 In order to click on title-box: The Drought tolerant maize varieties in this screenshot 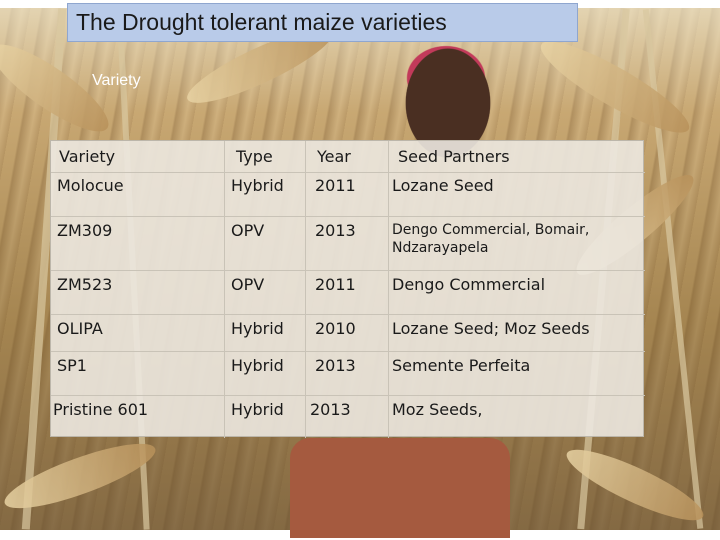, I will do `click(322, 22)`.